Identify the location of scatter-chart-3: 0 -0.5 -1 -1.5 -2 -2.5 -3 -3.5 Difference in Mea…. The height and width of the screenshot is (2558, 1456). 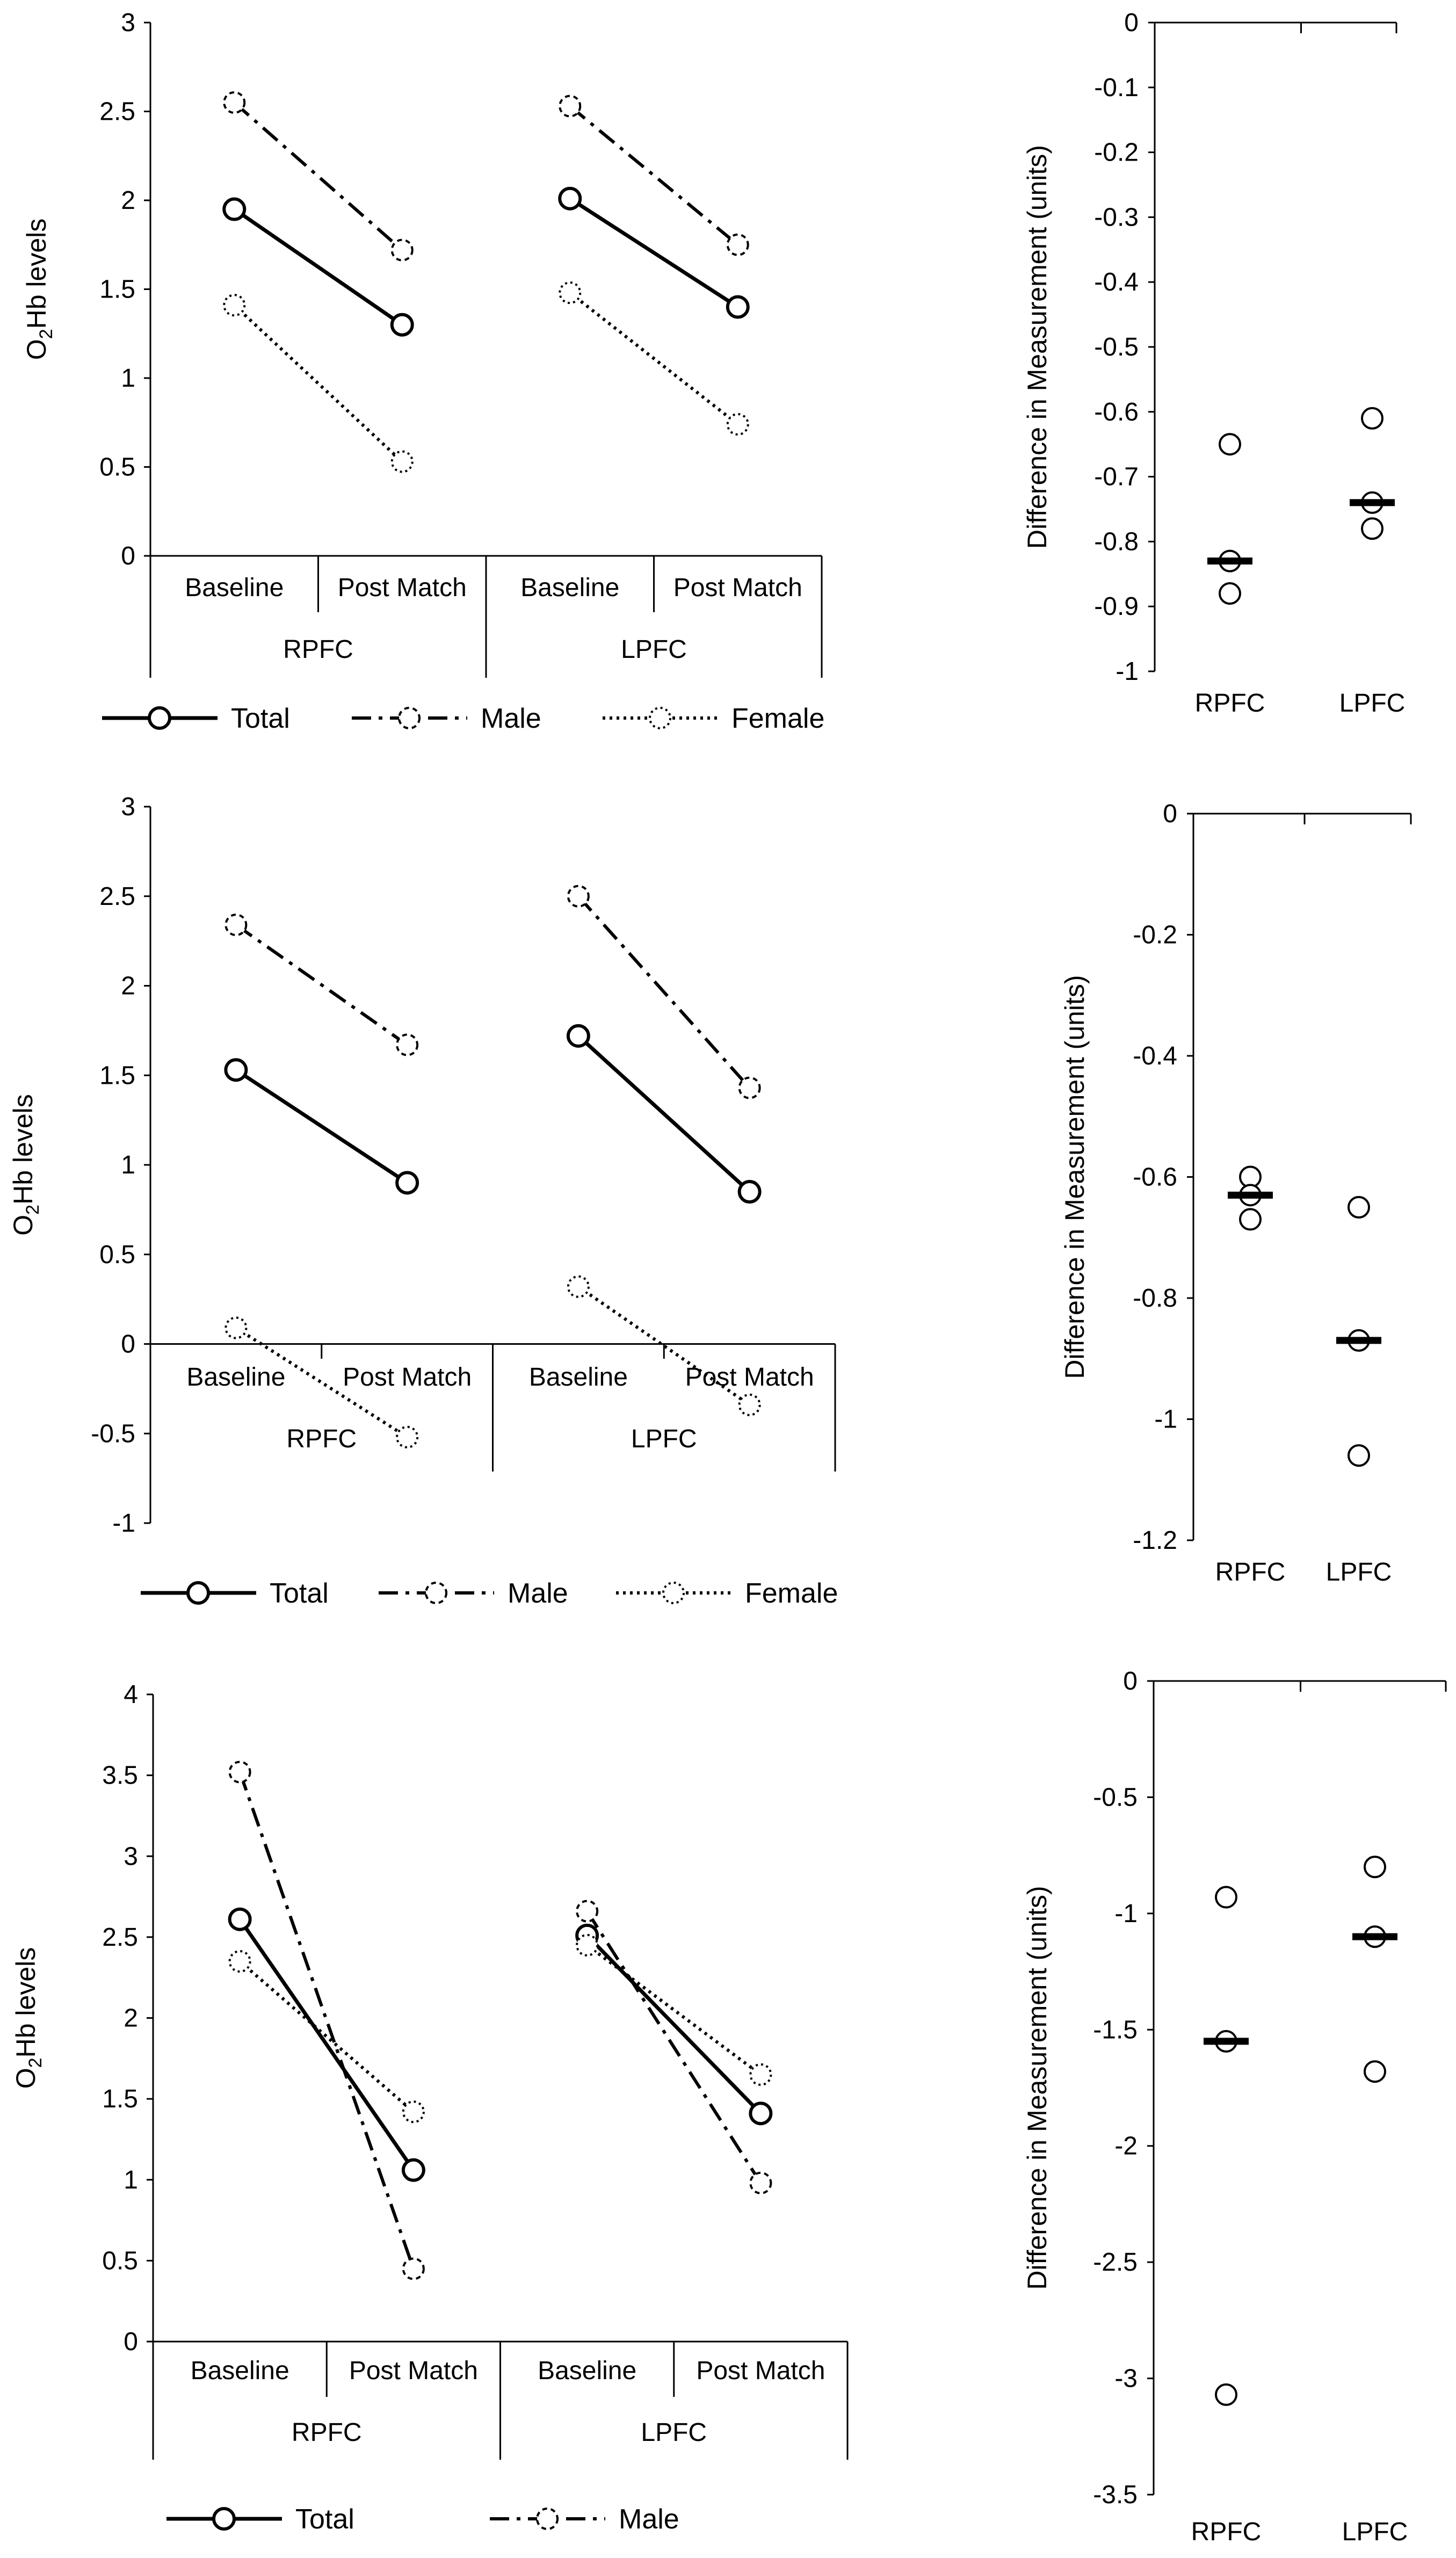
(1235, 2106).